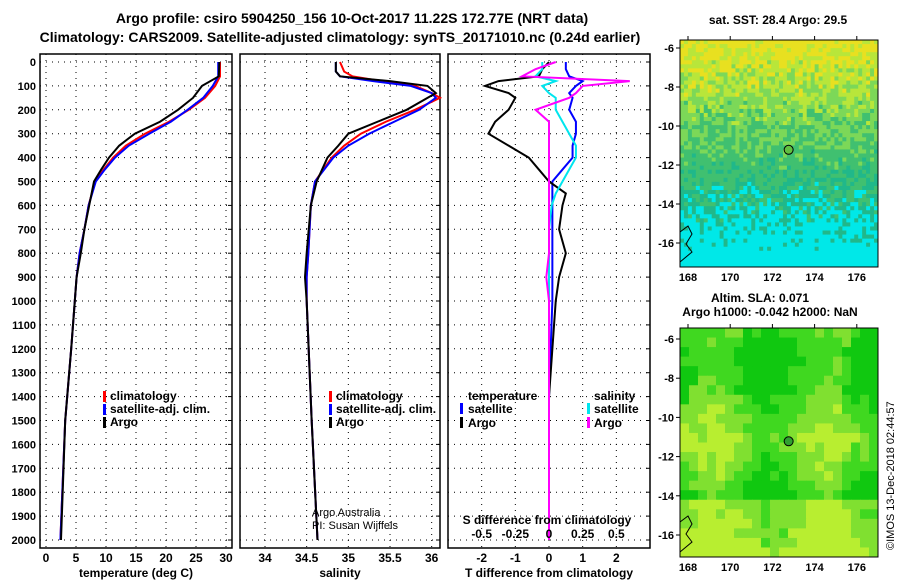  What do you see at coordinates (779, 442) in the screenshot?
I see `sla-map` at bounding box center [779, 442].